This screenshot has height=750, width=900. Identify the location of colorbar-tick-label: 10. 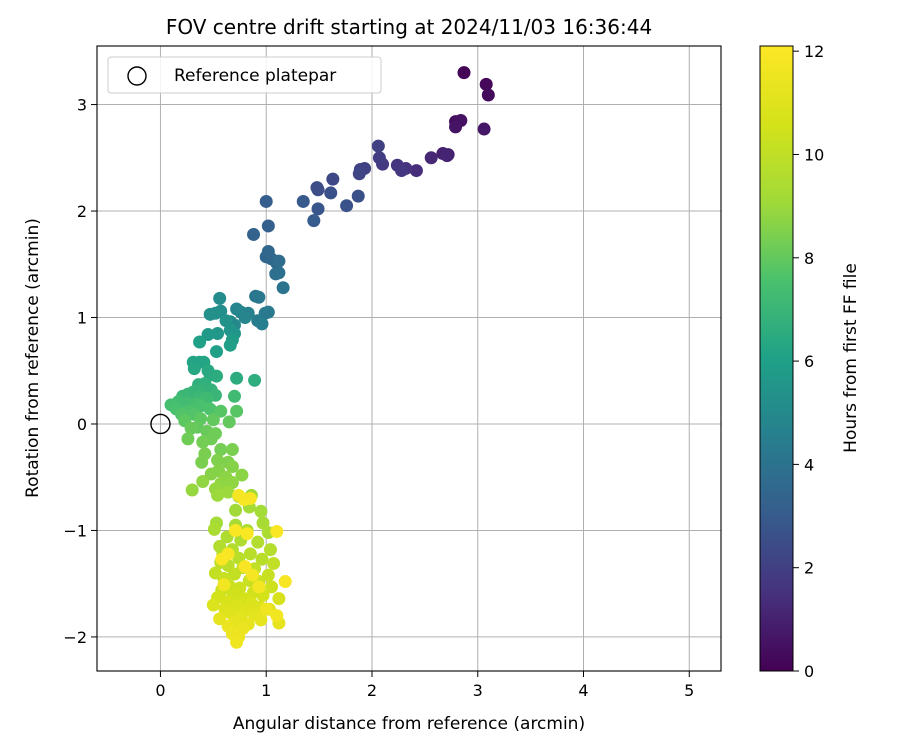
(814, 154).